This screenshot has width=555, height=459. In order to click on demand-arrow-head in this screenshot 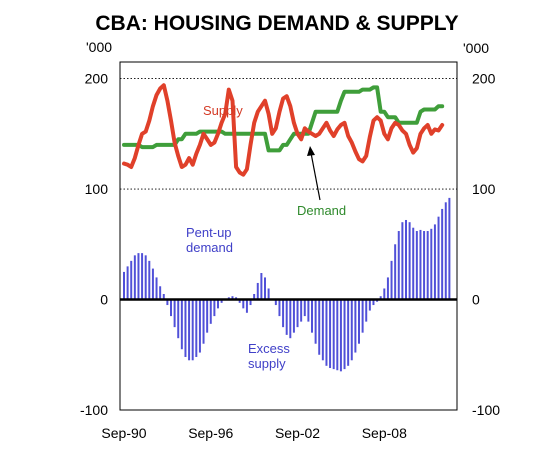, I will do `click(311, 151)`.